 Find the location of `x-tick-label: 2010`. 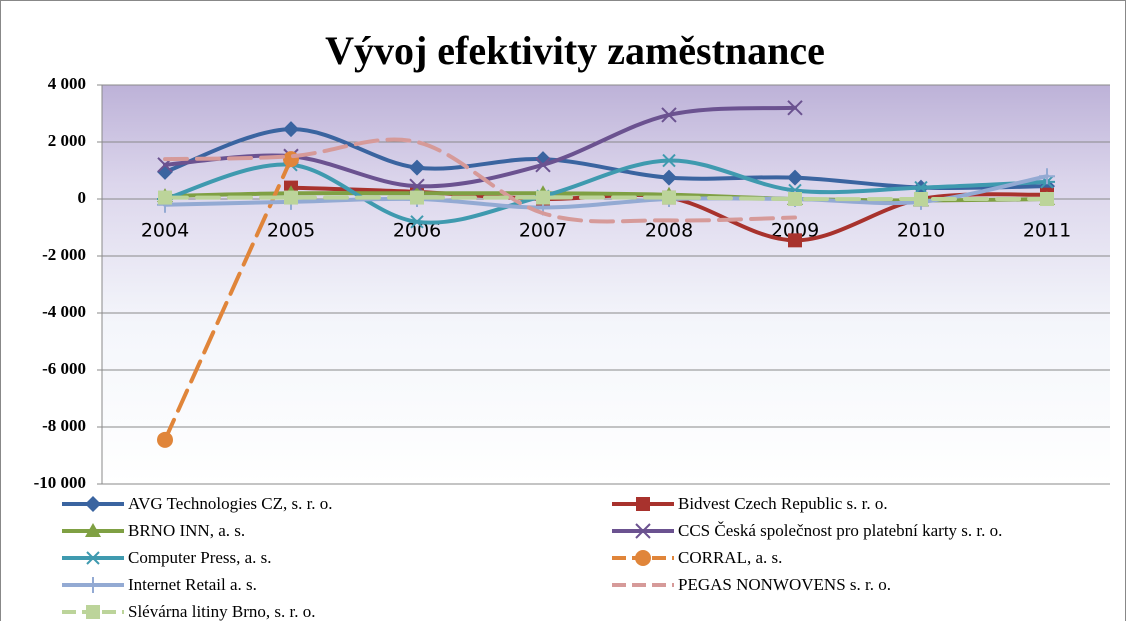

x-tick-label: 2010 is located at coordinates (921, 231).